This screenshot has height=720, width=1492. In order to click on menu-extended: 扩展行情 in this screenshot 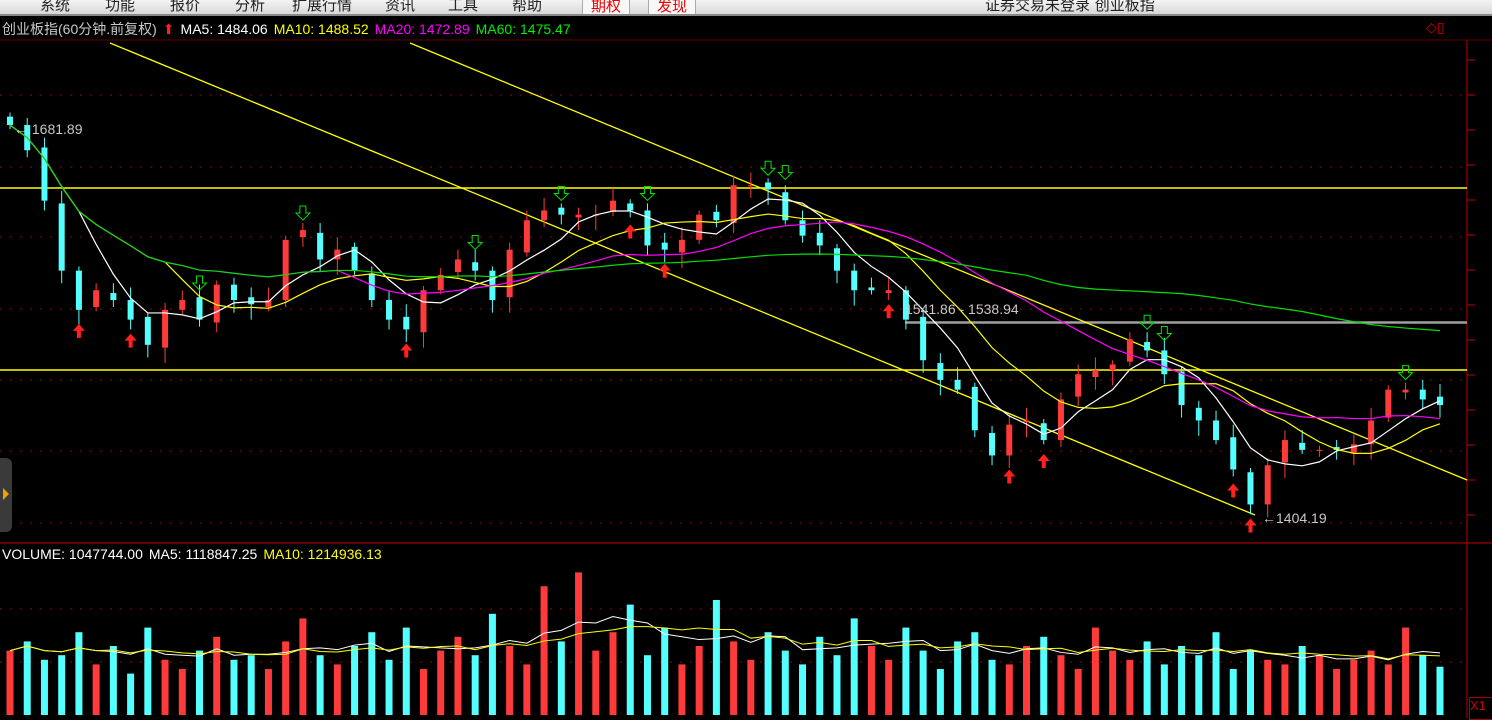, I will do `click(322, 7)`.